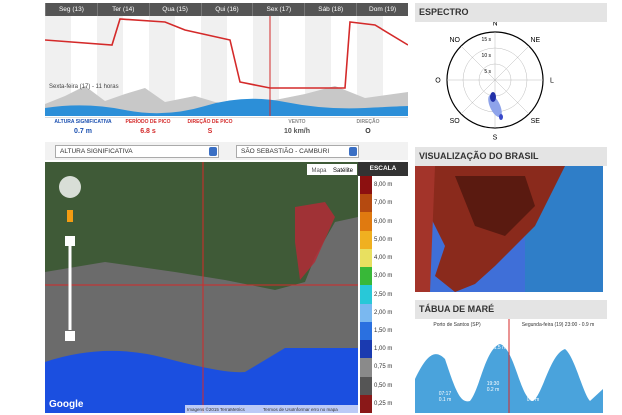 This screenshot has height=415, width=622. What do you see at coordinates (558, 325) in the screenshot?
I see `tide-current: Segunda-feira (19) 23:00 - 0.9 m` at bounding box center [558, 325].